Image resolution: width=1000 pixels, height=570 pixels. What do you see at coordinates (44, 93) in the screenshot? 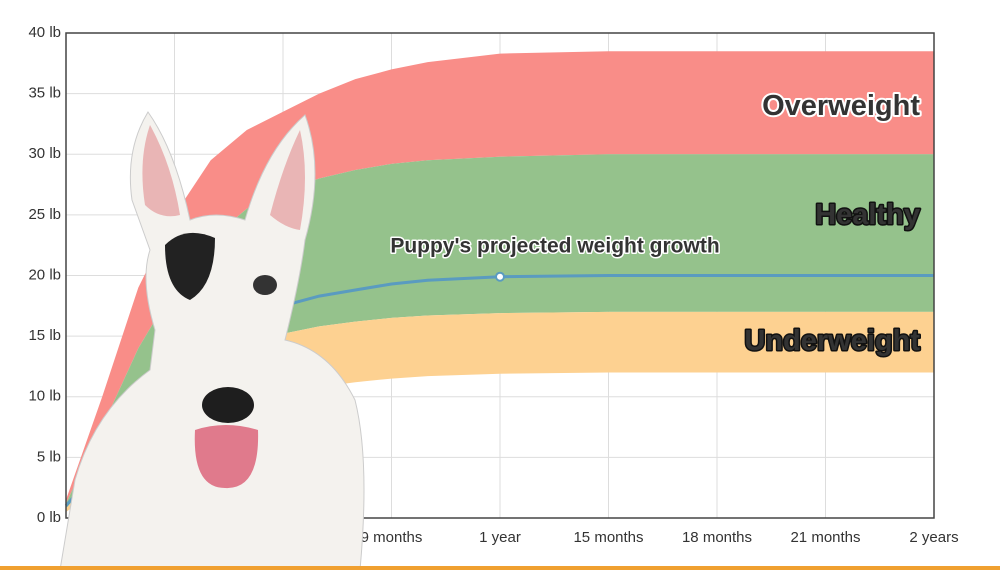
I see `y-tick-label: 35 lb` at bounding box center [44, 93].